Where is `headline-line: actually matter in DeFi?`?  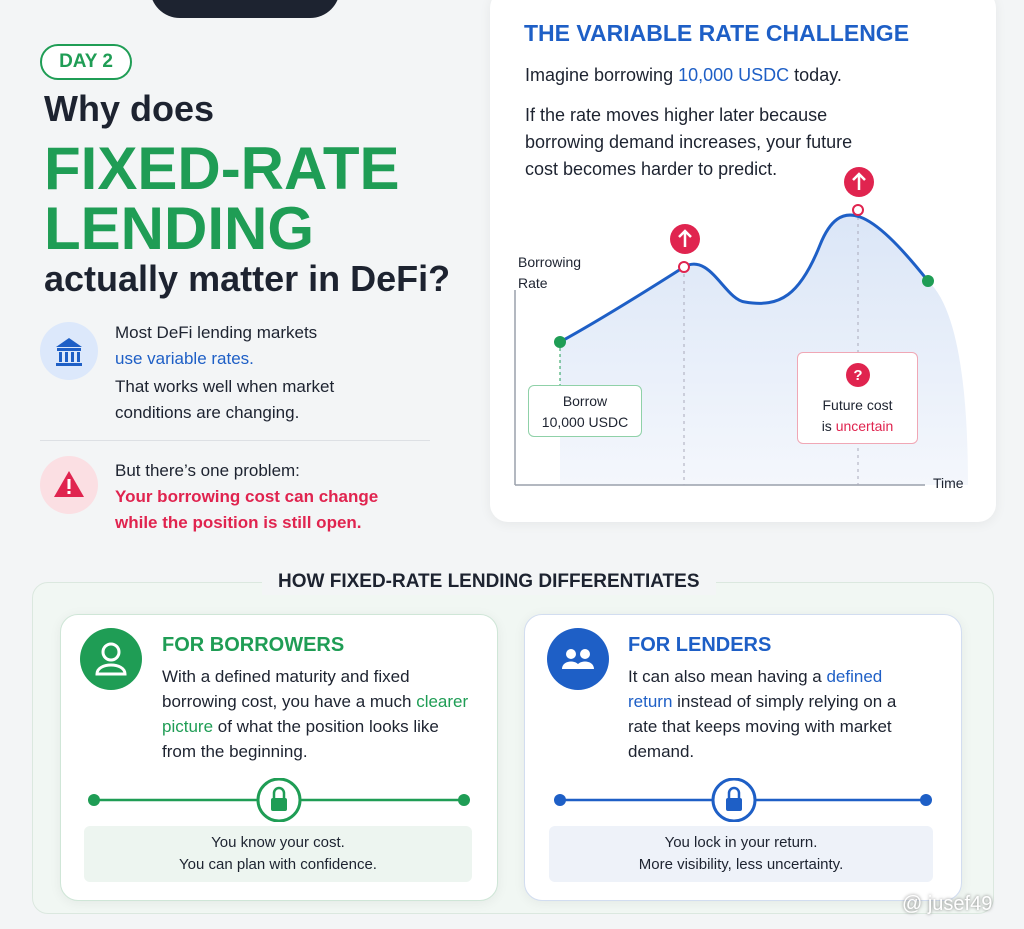
headline-line: actually matter in DeFi? is located at coordinates (247, 278).